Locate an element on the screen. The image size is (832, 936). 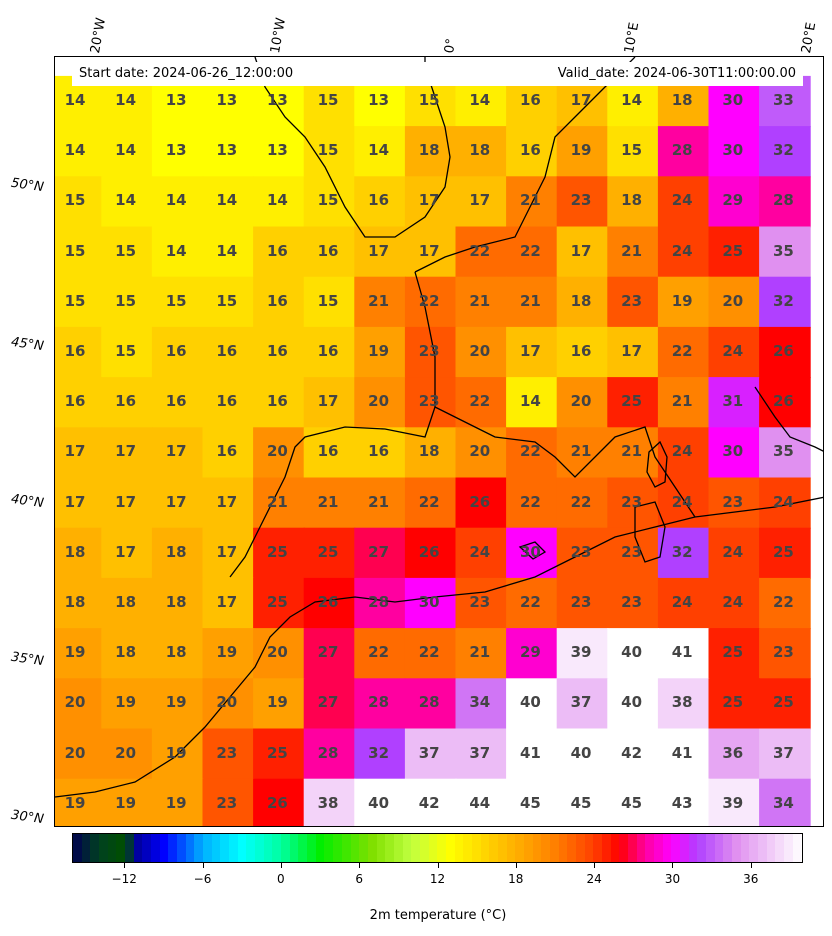
colorbar-tick-label: −6 is located at coordinates (202, 879).